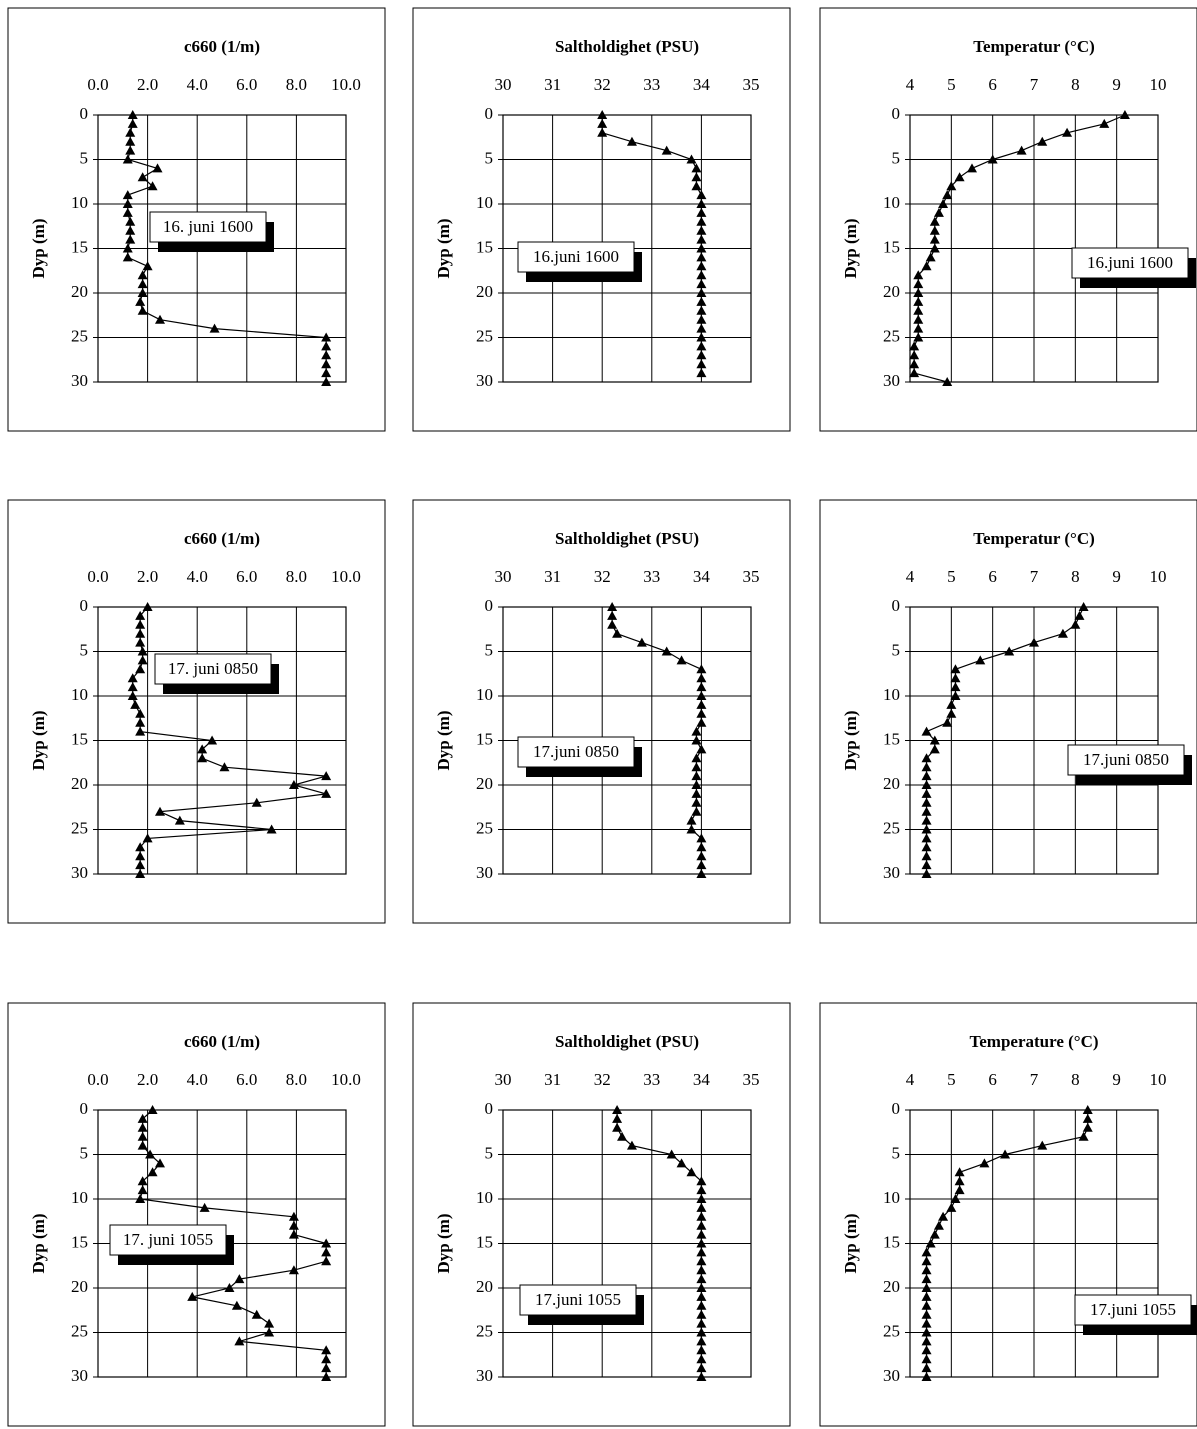  I want to click on x-tick-label: 9, so click(1116, 84).